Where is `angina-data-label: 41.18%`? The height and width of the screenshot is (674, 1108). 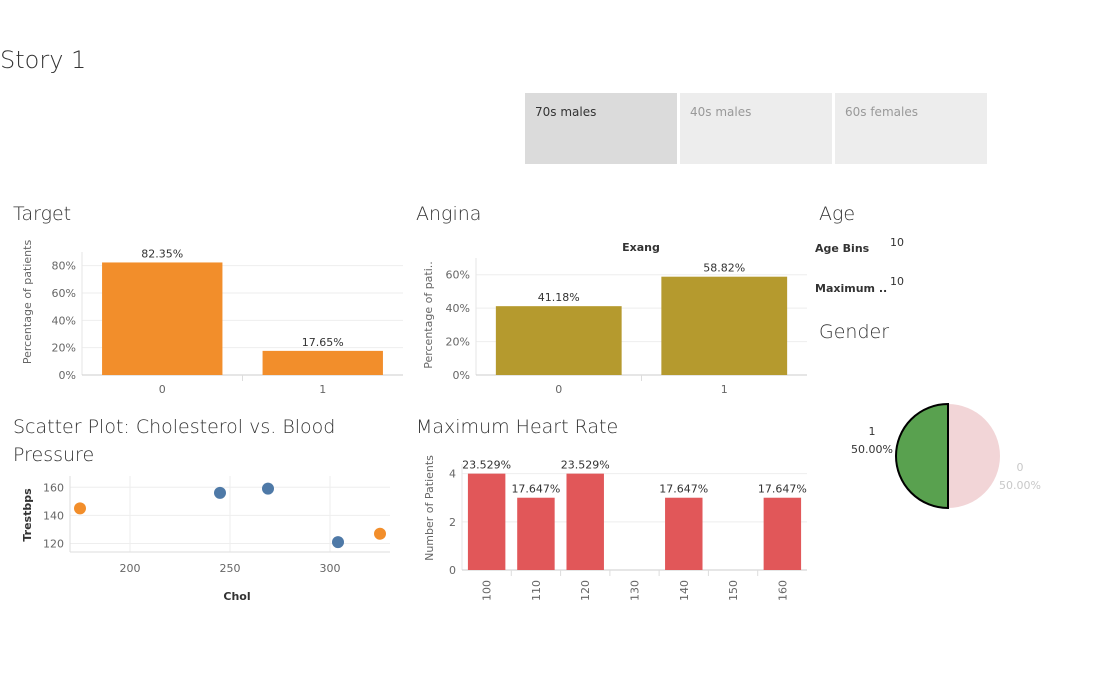 angina-data-label: 41.18% is located at coordinates (559, 297).